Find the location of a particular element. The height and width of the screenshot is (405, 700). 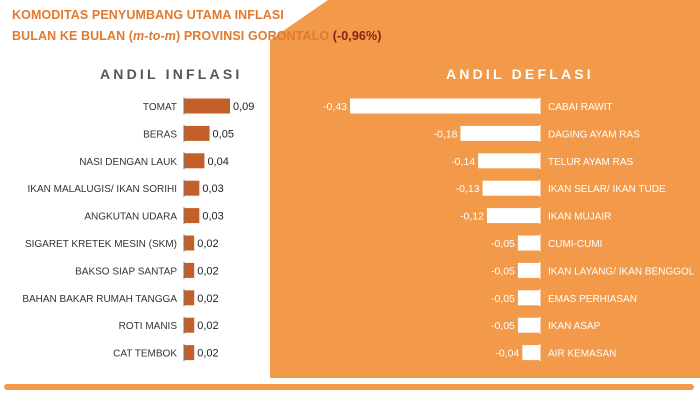

deflation-category-label: EMAS PERHIASAN is located at coordinates (592, 299).